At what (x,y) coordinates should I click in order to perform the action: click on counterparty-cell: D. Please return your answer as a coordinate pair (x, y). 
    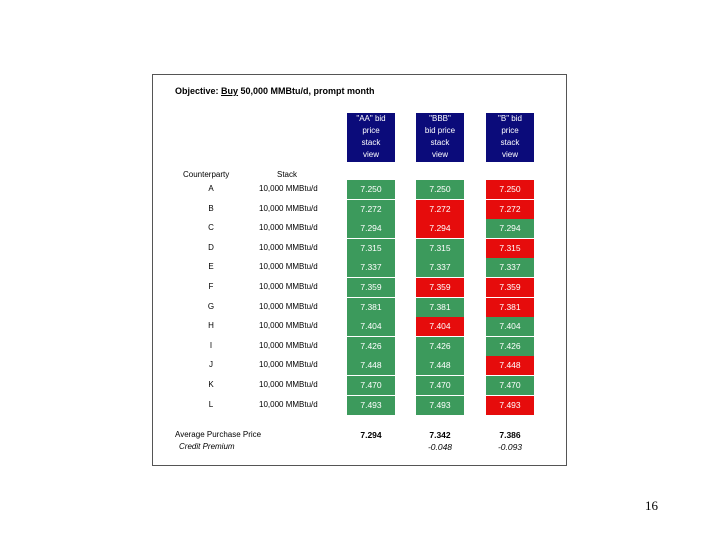
    Looking at the image, I should click on (211, 247).